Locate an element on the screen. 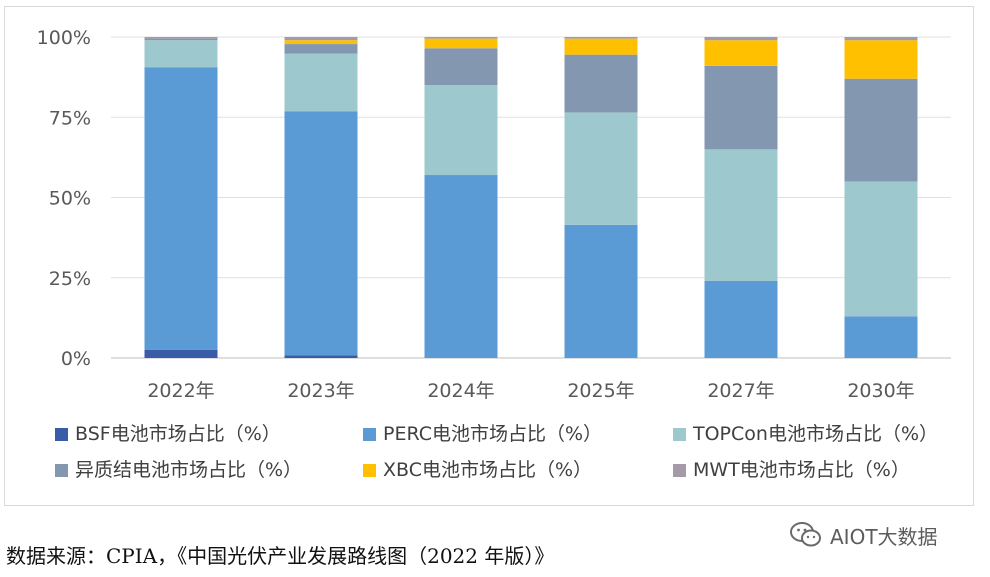  y-tick-label: 50% is located at coordinates (70, 199).